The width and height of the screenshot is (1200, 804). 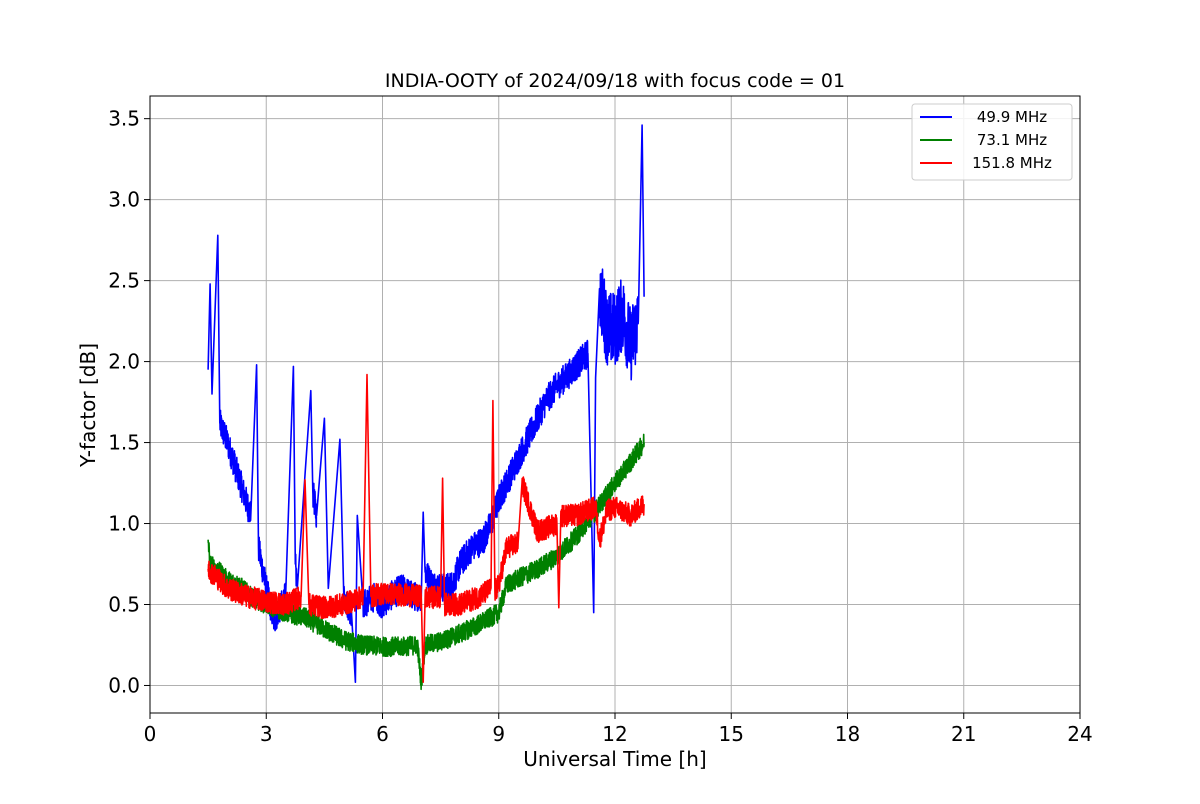 What do you see at coordinates (614, 759) in the screenshot?
I see `x-axis-label: Universal Time [h]` at bounding box center [614, 759].